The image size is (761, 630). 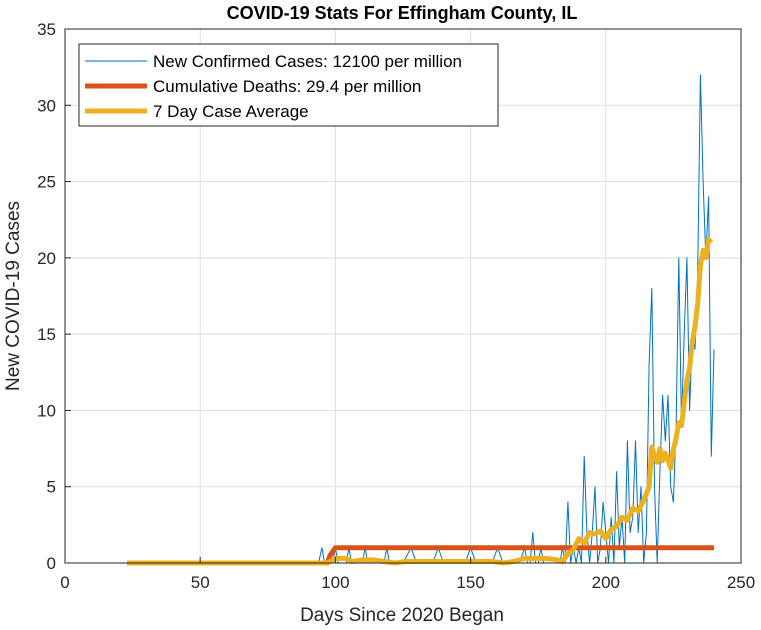 What do you see at coordinates (470, 582) in the screenshot?
I see `x-tick-label: 150` at bounding box center [470, 582].